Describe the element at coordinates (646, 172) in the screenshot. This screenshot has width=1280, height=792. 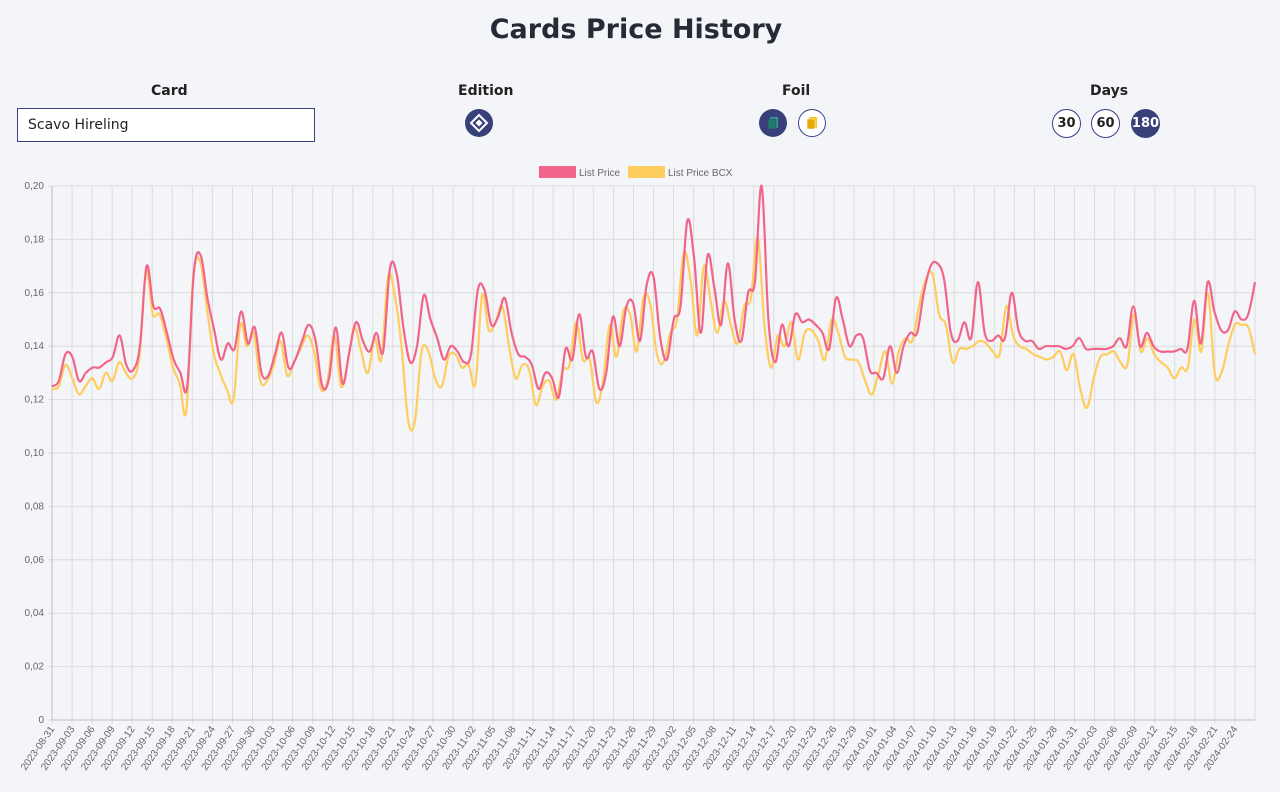
I see `legend-list-price-bcx-swatch` at that location.